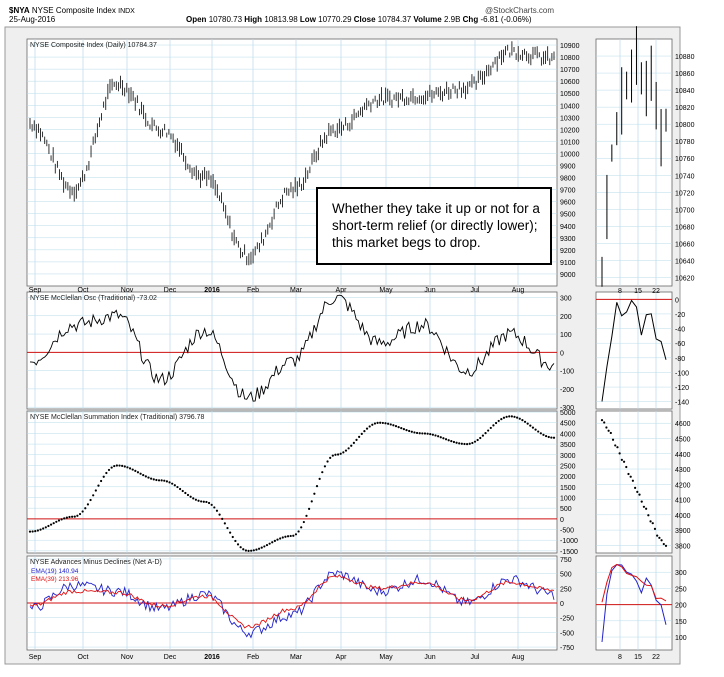 The image size is (724, 677). I want to click on panel-3-ytick-label: 500, so click(566, 509).